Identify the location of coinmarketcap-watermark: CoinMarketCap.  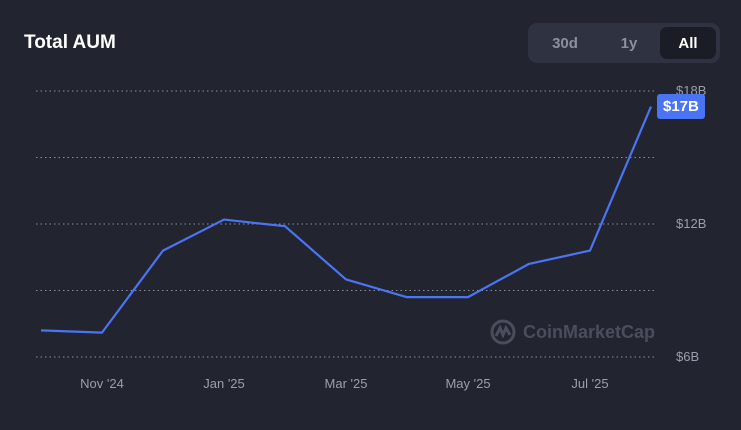
(572, 332).